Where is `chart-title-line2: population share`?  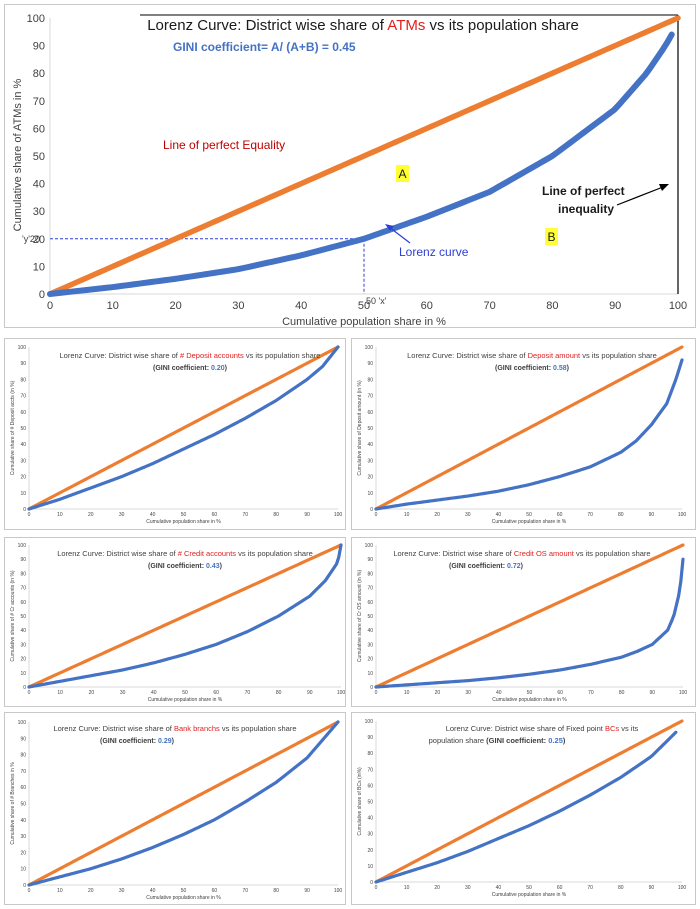
chart-title-line2: population share is located at coordinates (458, 740).